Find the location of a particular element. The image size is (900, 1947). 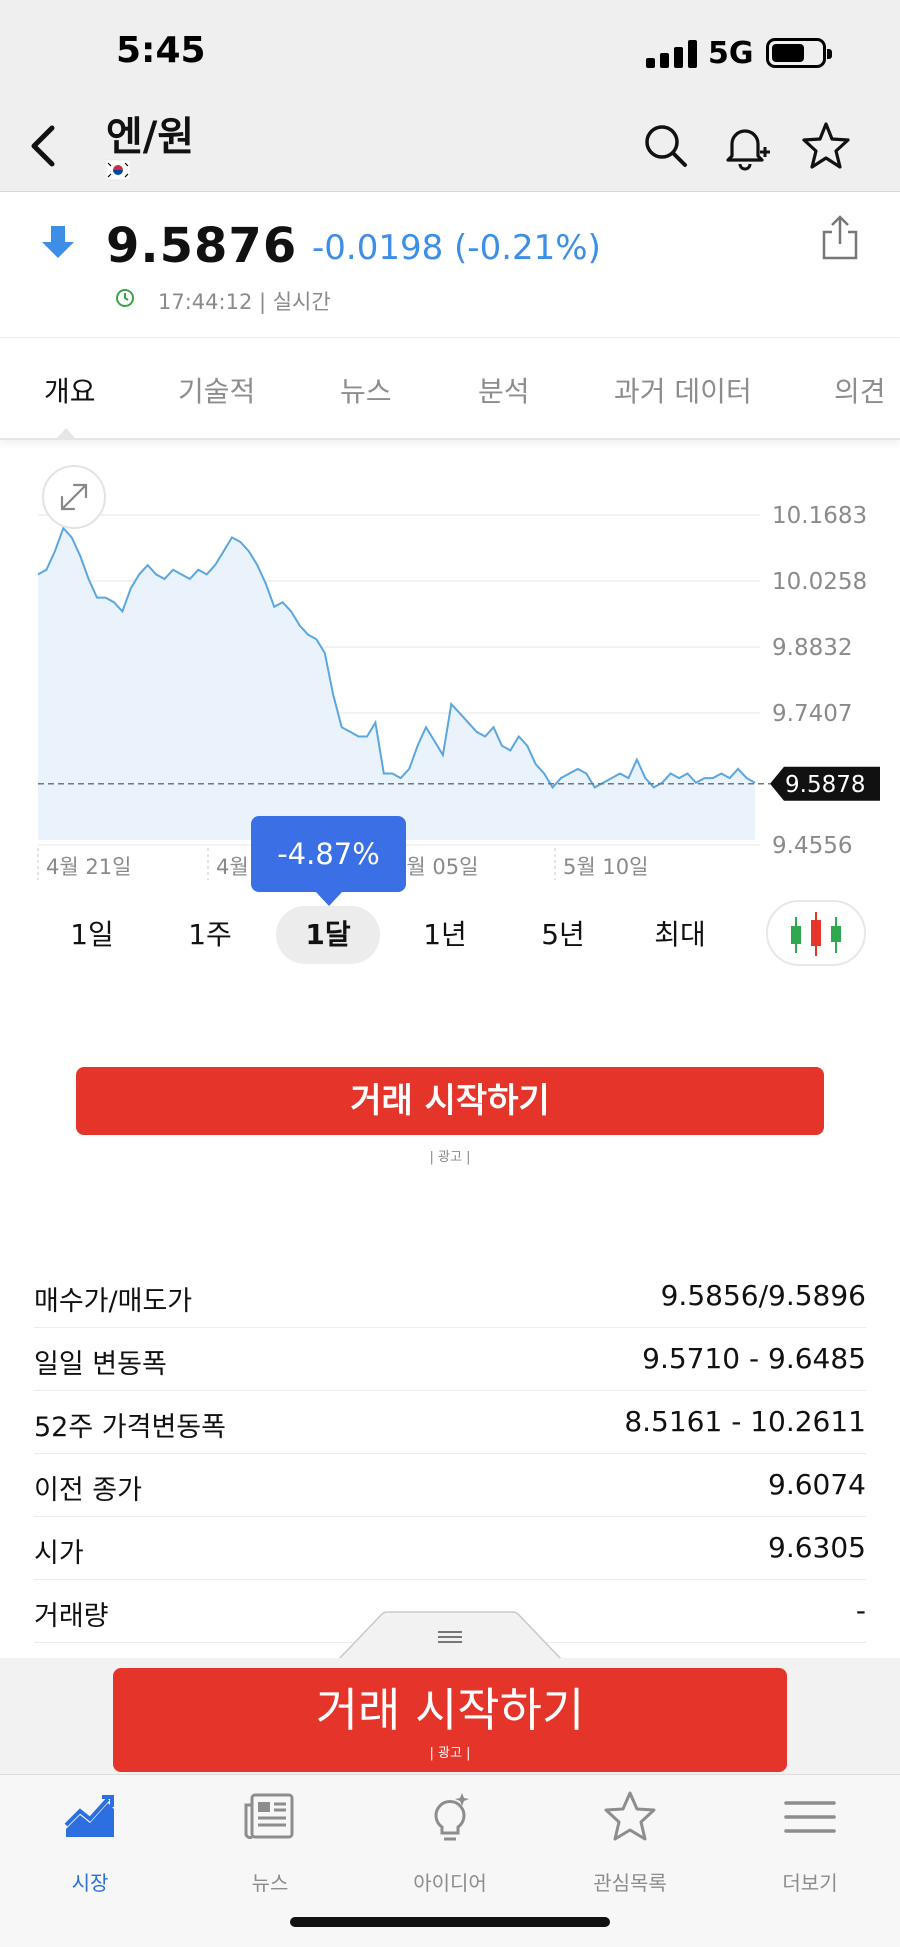

back-icon is located at coordinates (46, 146).